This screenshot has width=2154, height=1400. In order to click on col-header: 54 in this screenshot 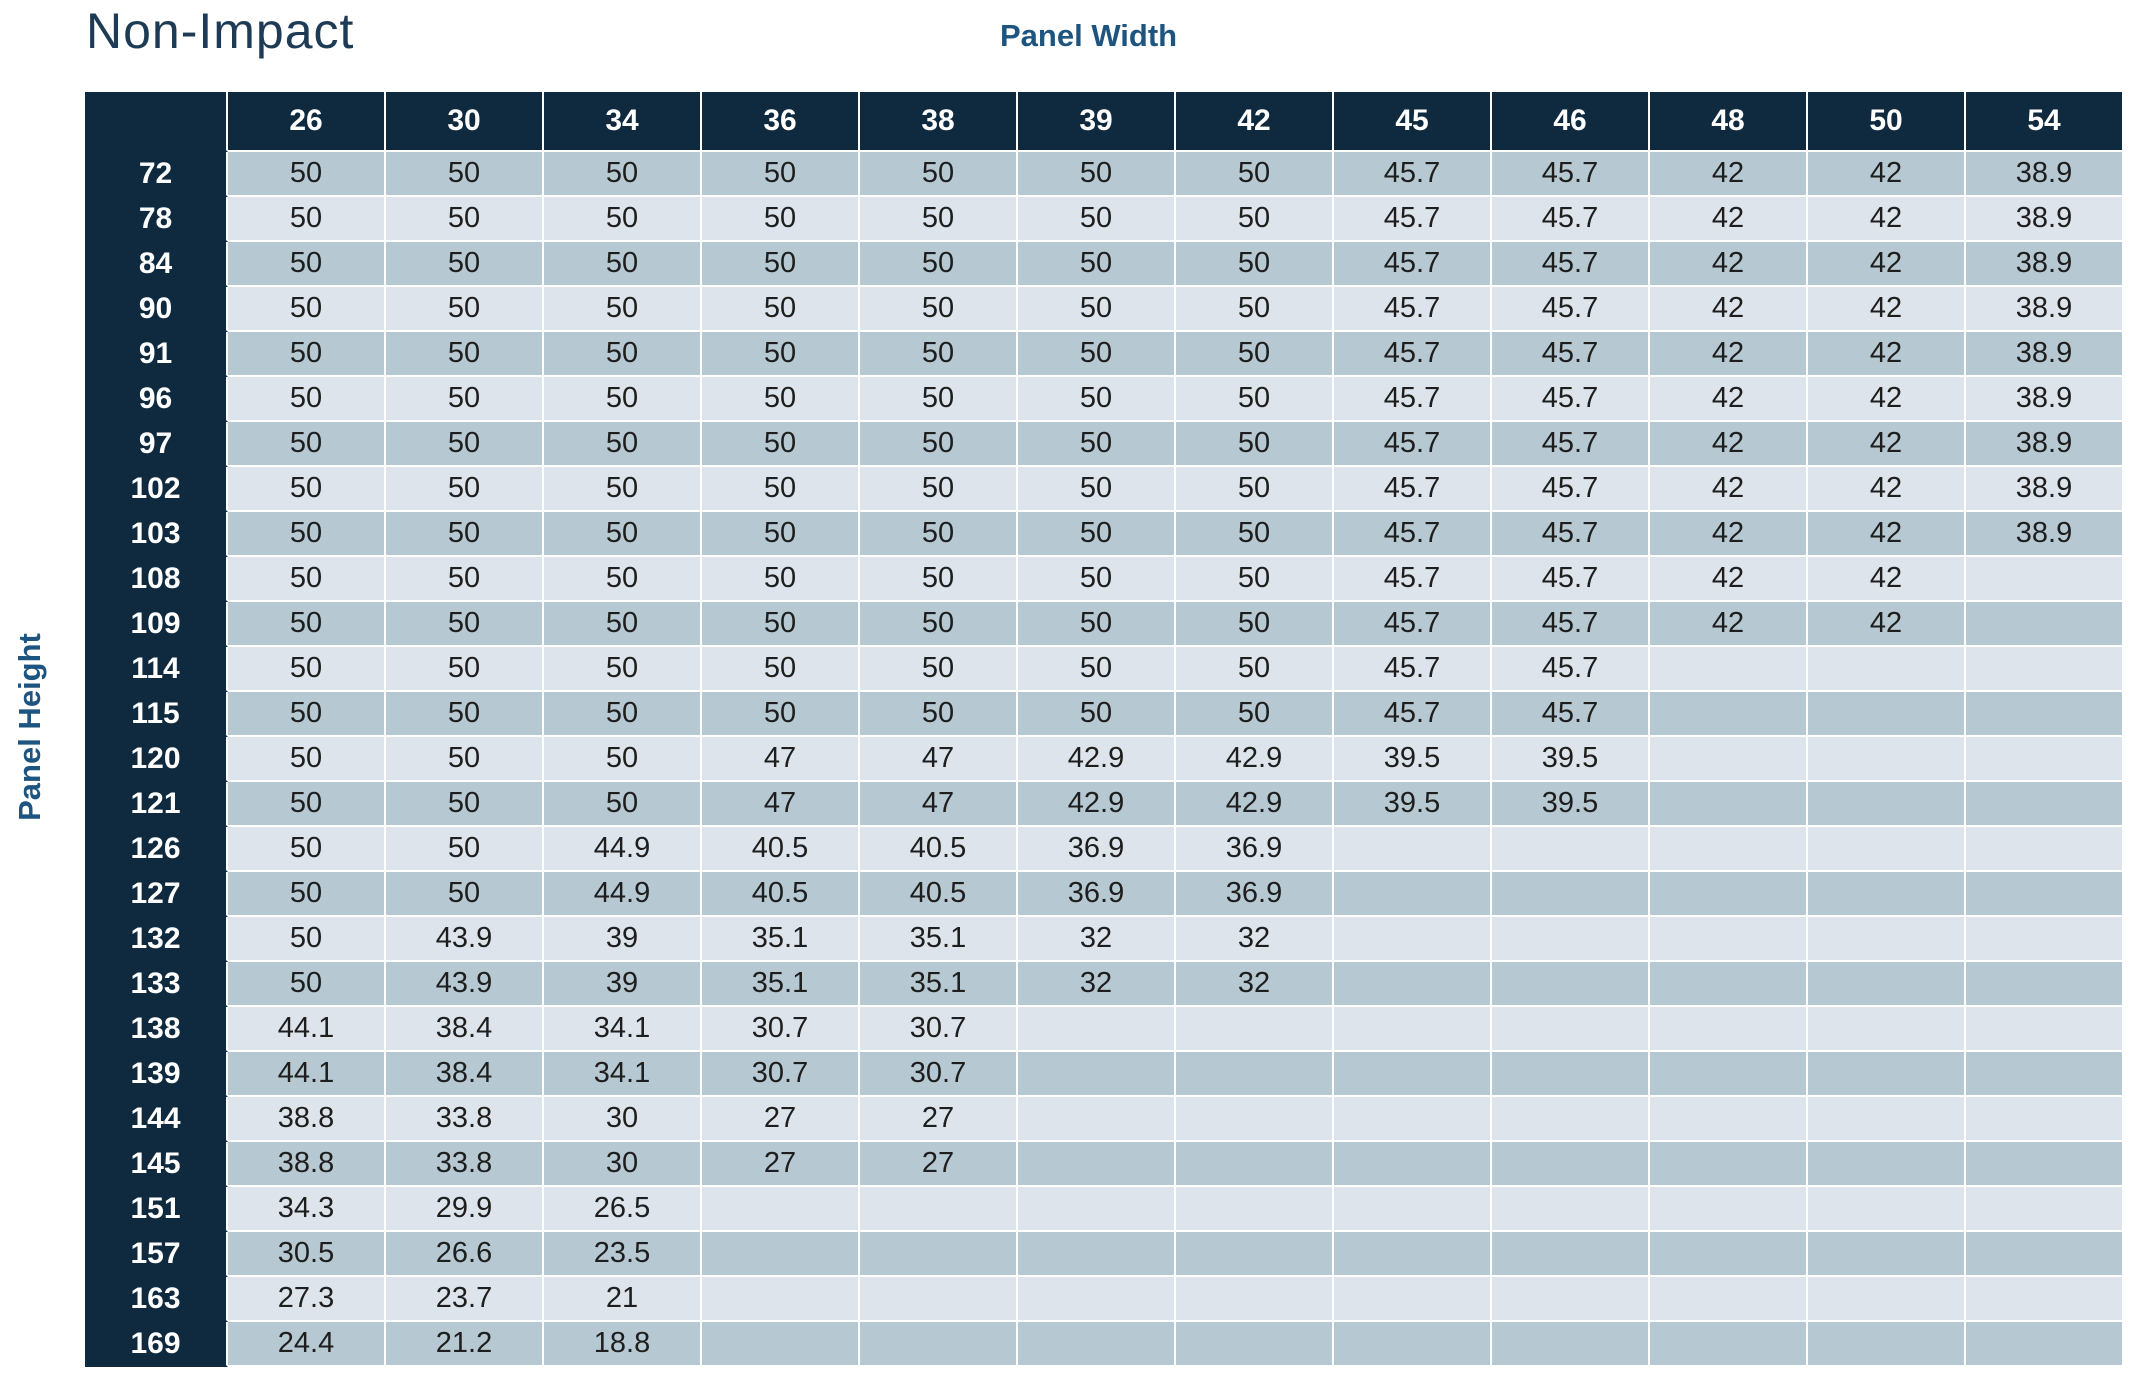, I will do `click(2045, 122)`.